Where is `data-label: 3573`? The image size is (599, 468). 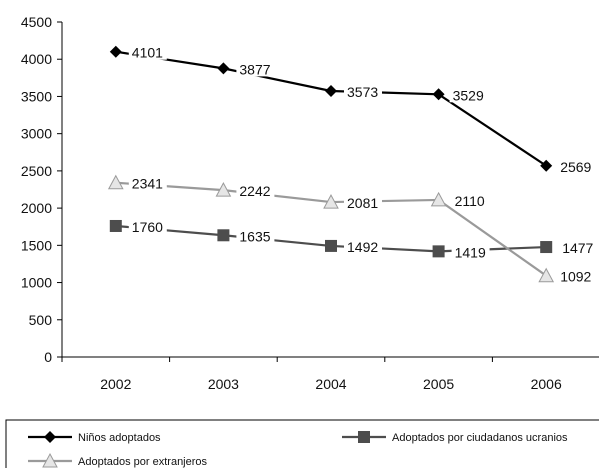
data-label: 3573 is located at coordinates (362, 92).